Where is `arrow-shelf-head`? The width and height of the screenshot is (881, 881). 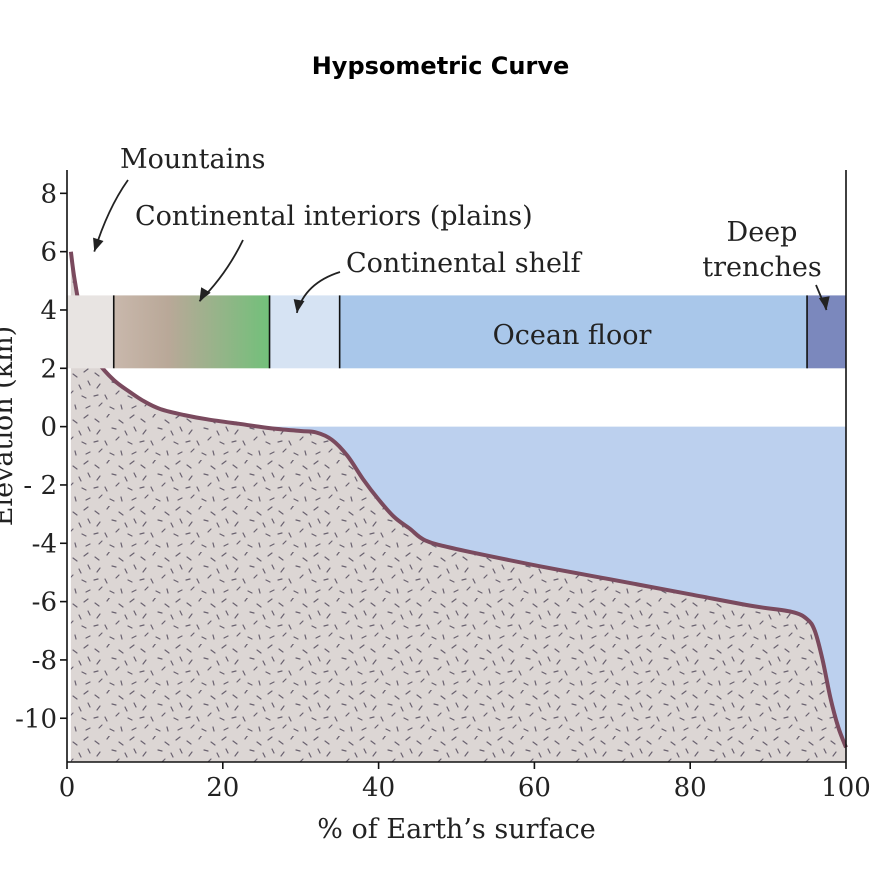
arrow-shelf-head is located at coordinates (299, 306).